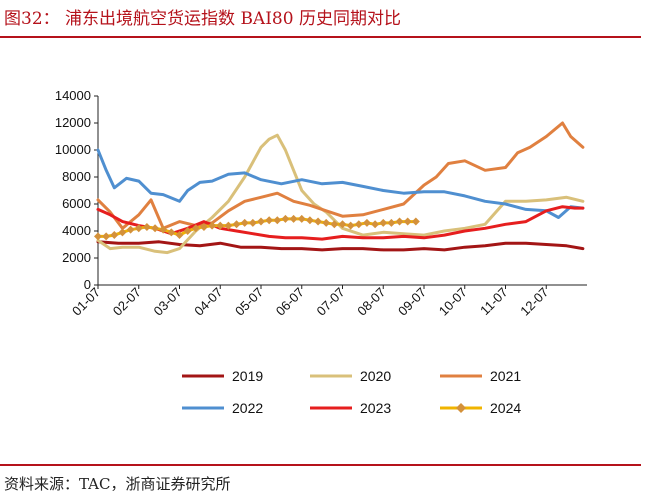 This screenshot has height=503, width=651. Describe the element at coordinates (412, 302) in the screenshot. I see `x-tick-label: 09-07` at that location.